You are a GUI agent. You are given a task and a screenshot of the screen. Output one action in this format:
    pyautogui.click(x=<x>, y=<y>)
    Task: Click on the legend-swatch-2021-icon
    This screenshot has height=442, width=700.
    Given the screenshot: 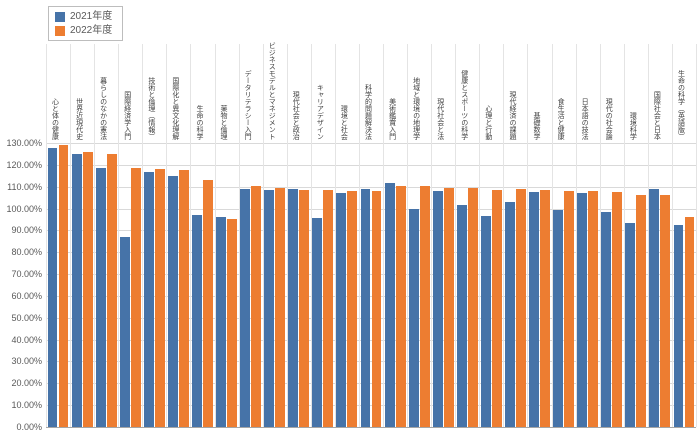 What is the action you would take?
    pyautogui.click(x=60, y=16)
    